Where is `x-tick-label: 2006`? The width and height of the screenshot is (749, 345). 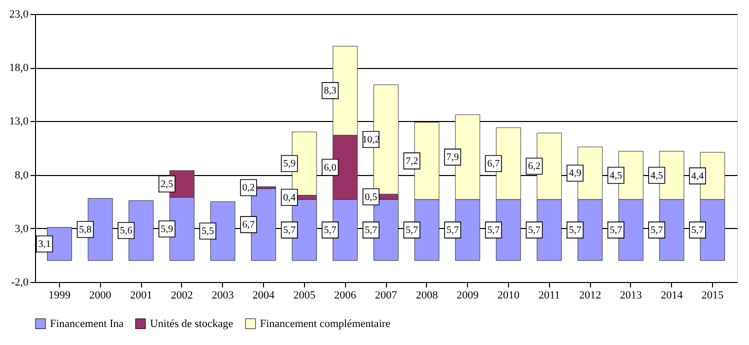 x-tick-label: 2006 is located at coordinates (345, 296).